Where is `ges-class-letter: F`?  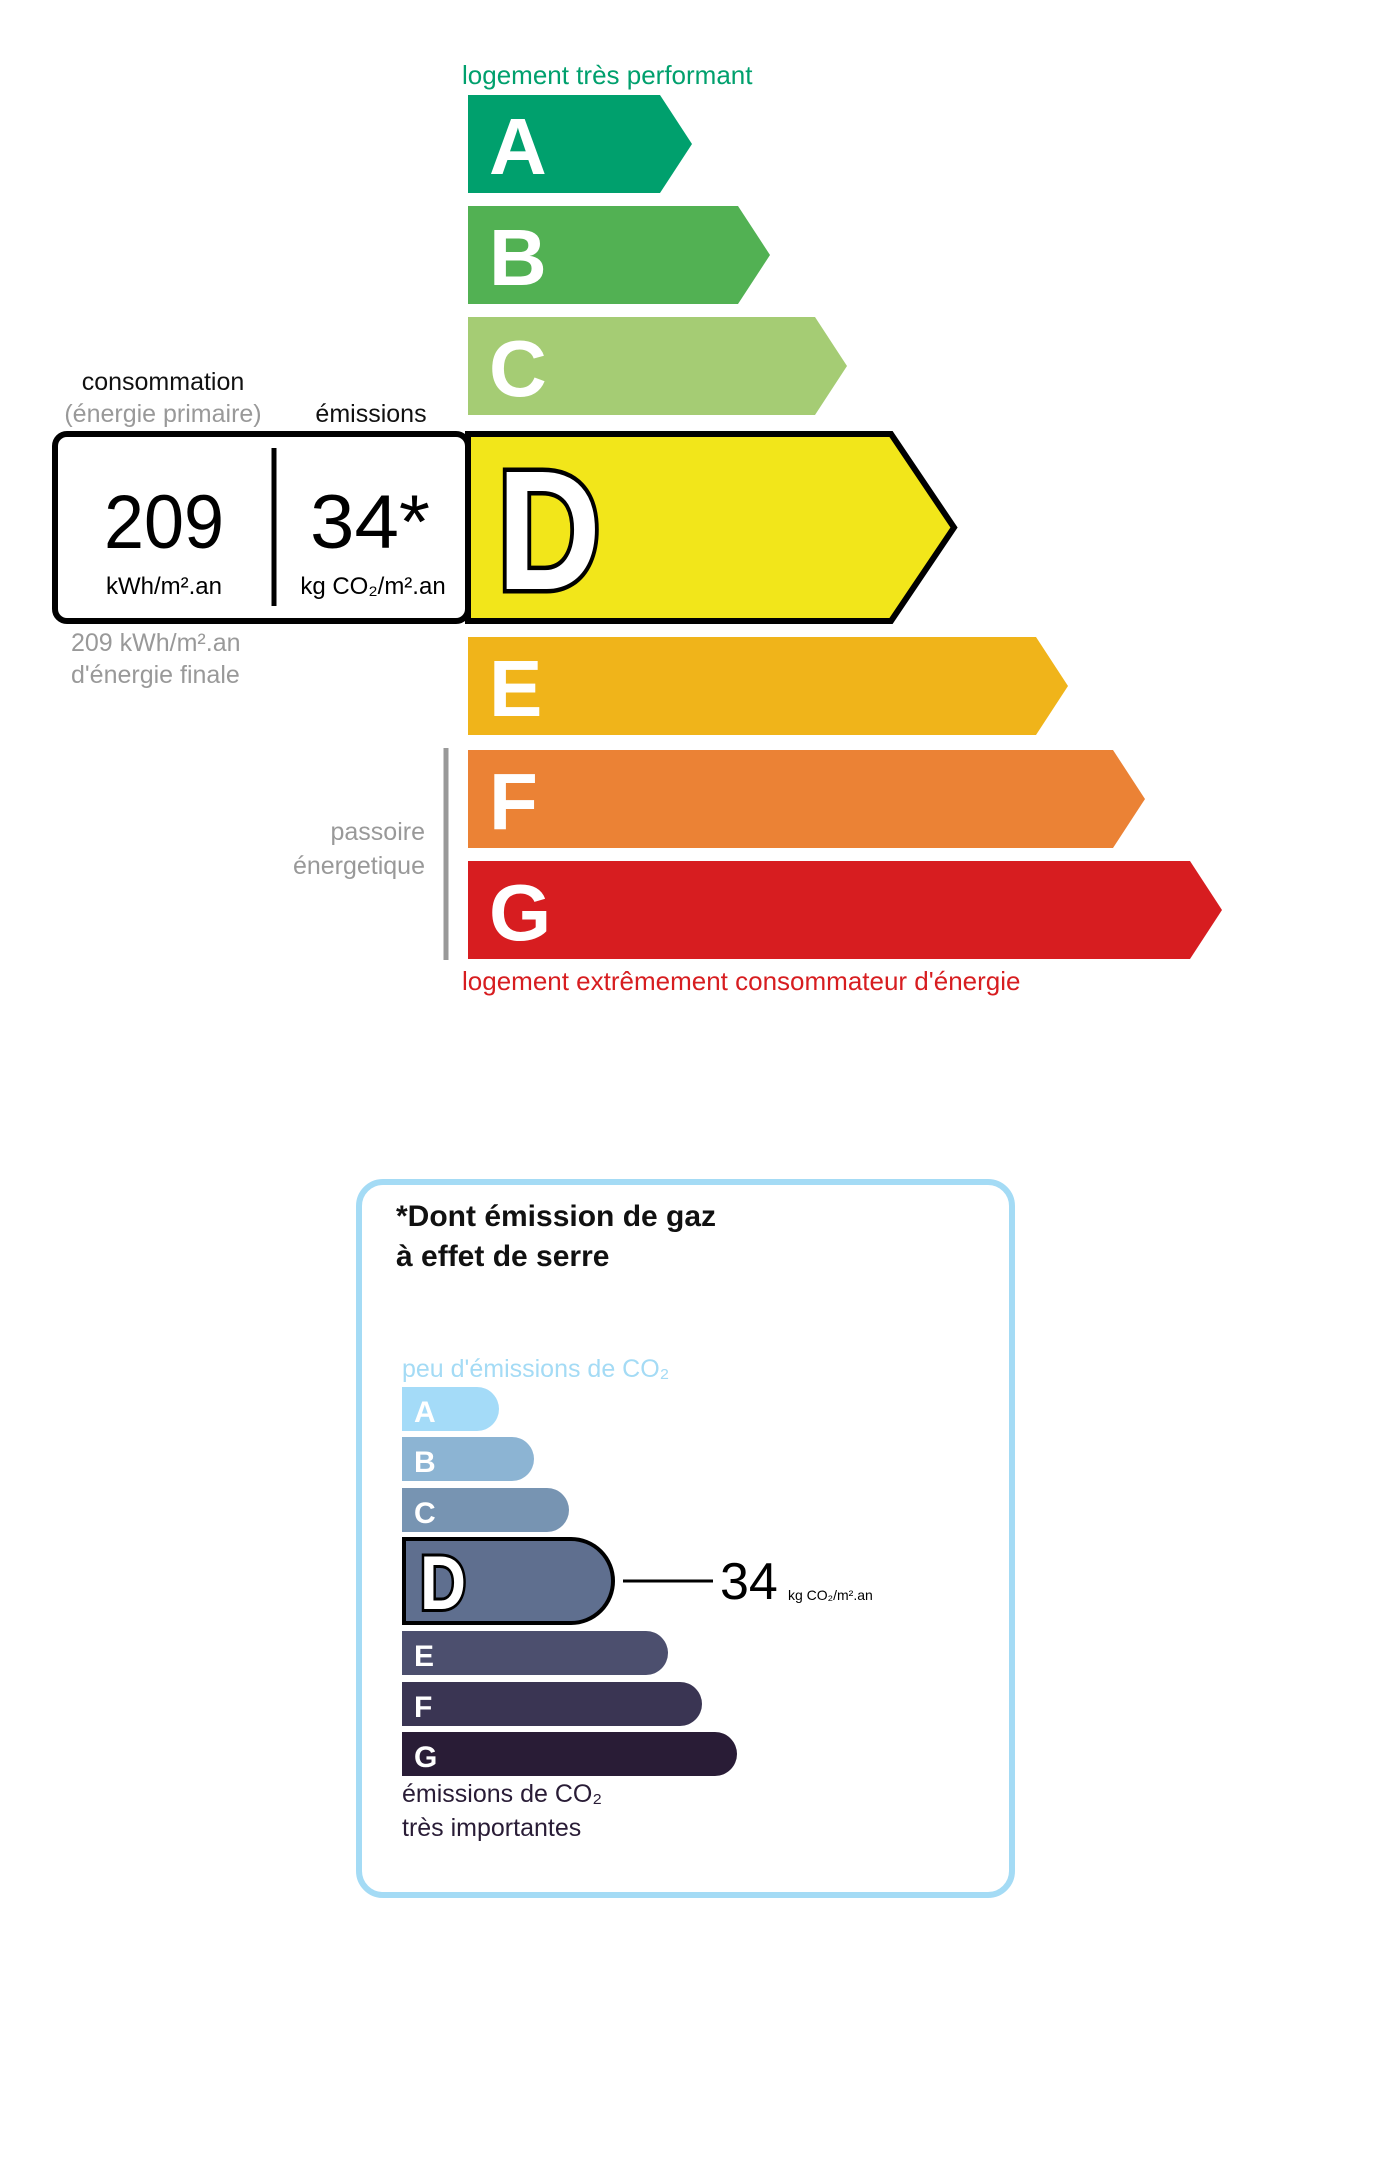 ges-class-letter: F is located at coordinates (423, 1707).